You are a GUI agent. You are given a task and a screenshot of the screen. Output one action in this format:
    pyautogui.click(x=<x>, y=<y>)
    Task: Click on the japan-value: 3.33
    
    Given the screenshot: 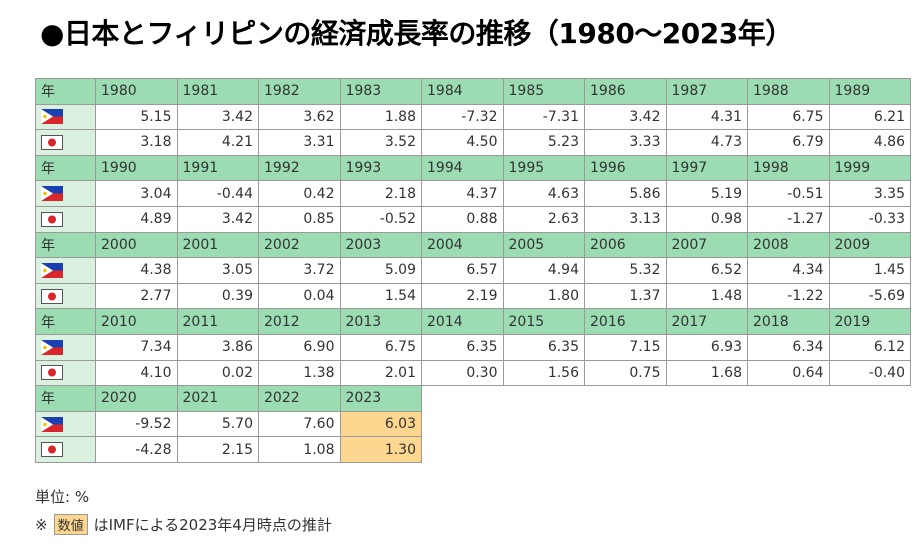 What is the action you would take?
    pyautogui.click(x=625, y=142)
    